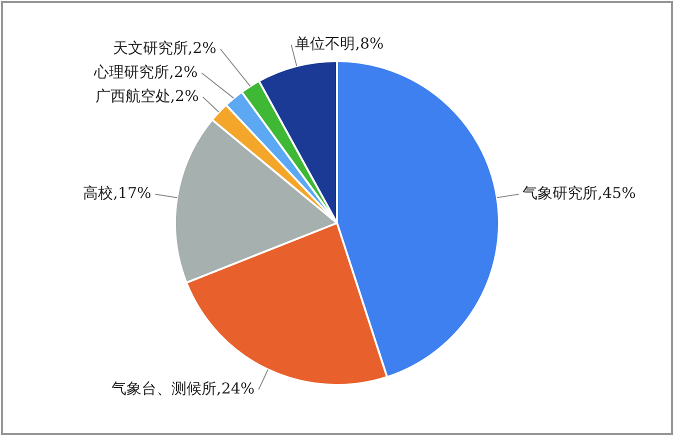 This screenshot has height=436, width=674. What do you see at coordinates (147, 95) in the screenshot?
I see `slice-label: 广西航空处,2%` at bounding box center [147, 95].